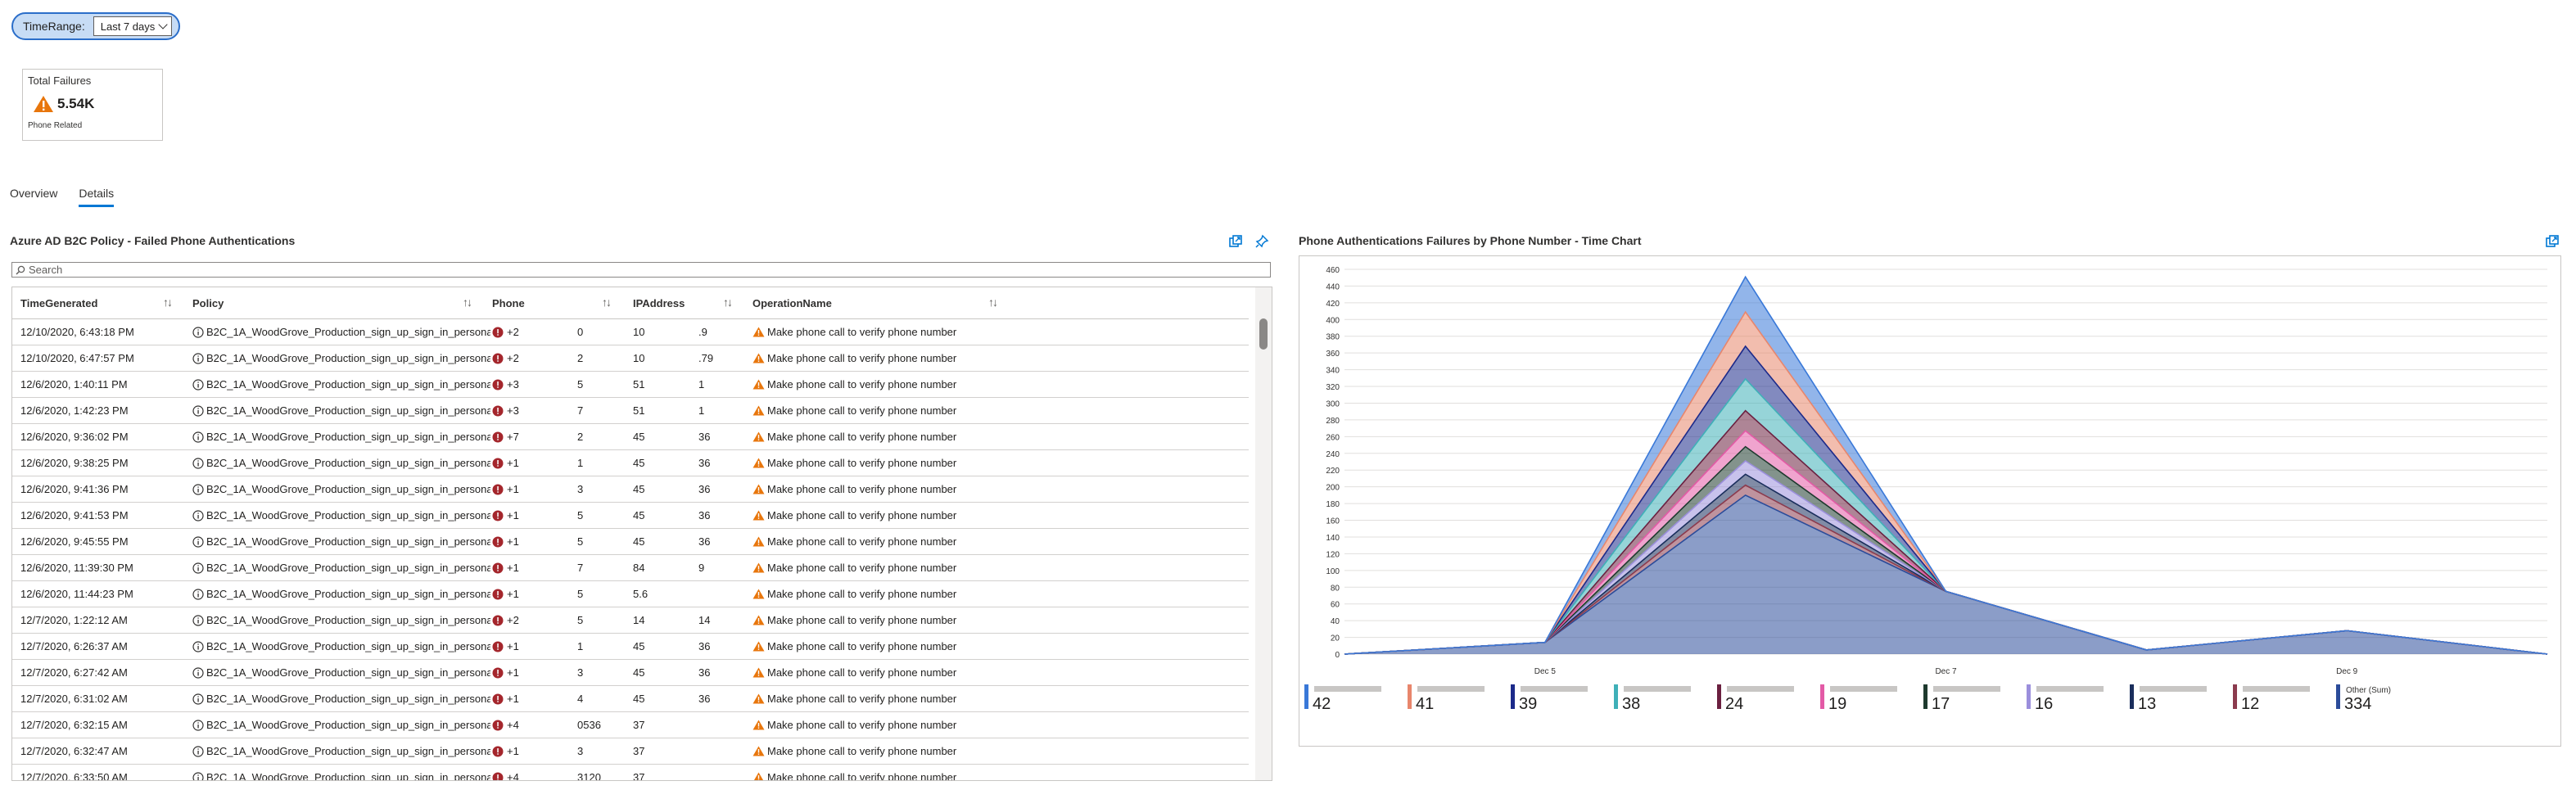 Image resolution: width=2576 pixels, height=799 pixels. Describe the element at coordinates (74, 776) in the screenshot. I see `cell-timegenerated: 12/7/2020, 6:33:50 AM` at that location.